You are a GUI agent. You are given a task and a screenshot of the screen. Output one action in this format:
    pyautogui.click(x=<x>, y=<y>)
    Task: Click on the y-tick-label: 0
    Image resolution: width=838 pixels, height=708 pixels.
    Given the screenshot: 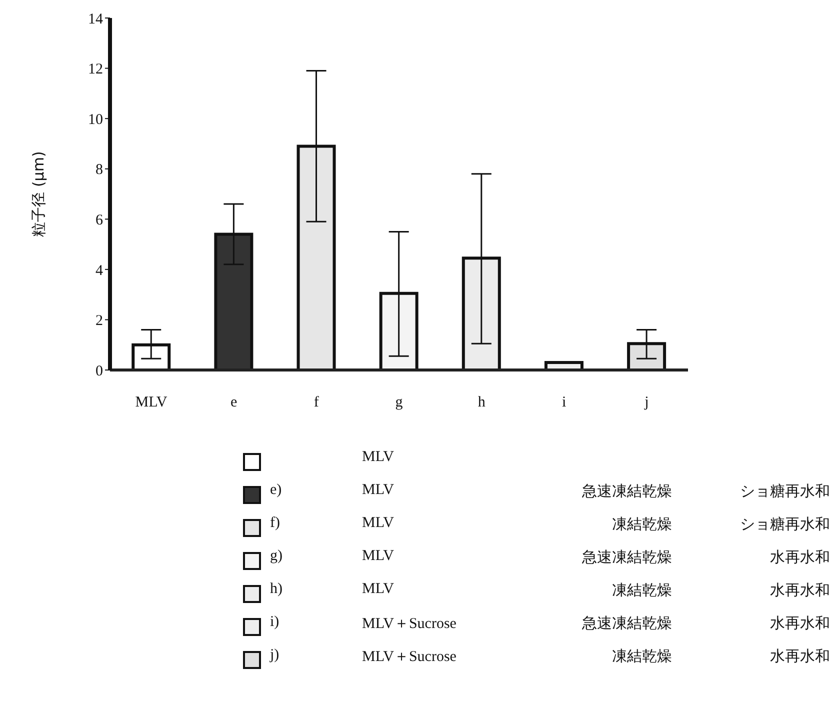 What is the action you would take?
    pyautogui.click(x=99, y=371)
    